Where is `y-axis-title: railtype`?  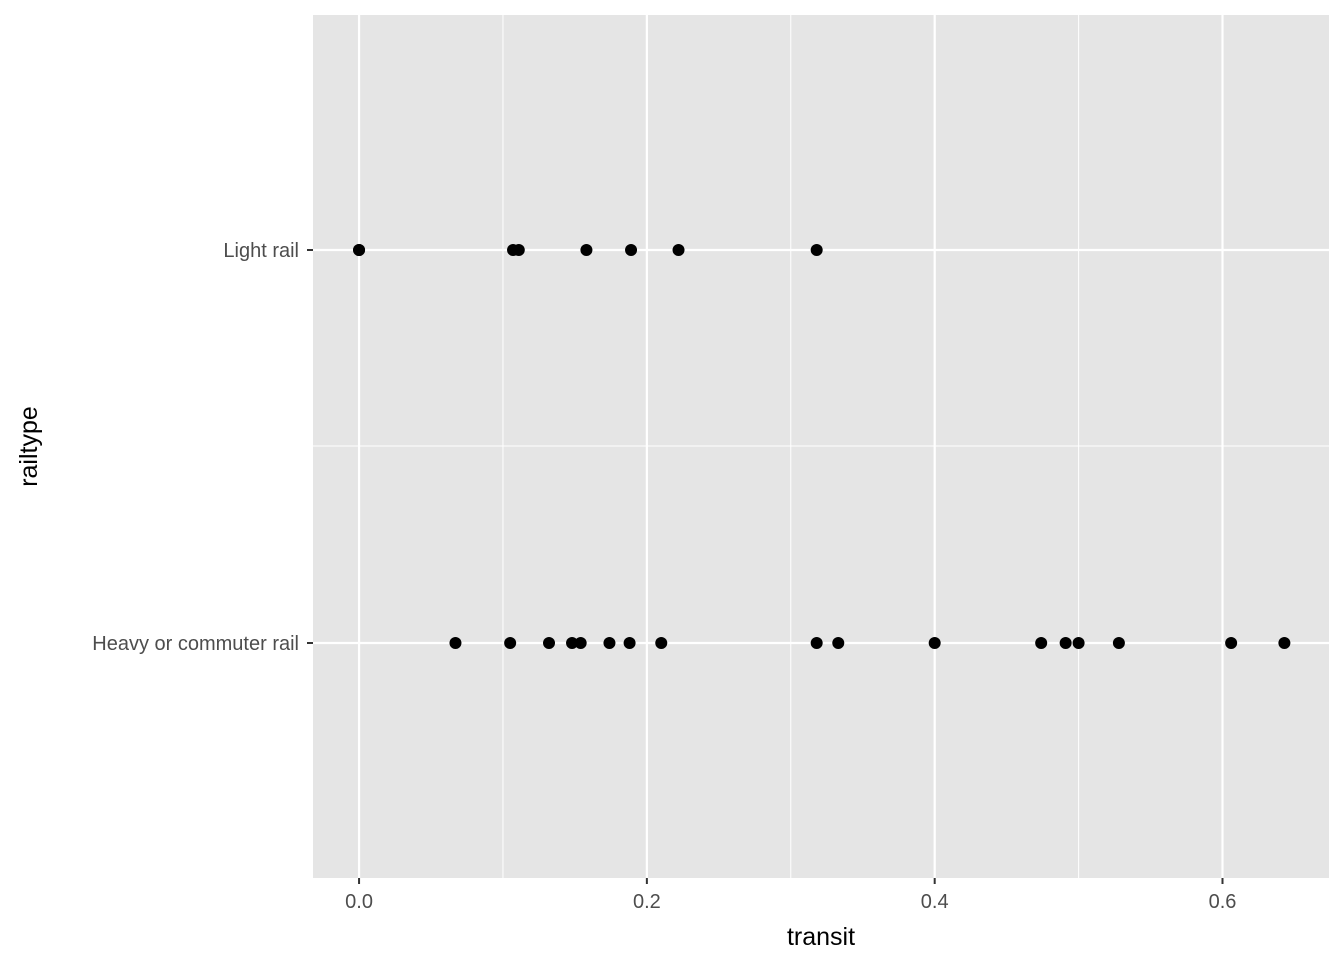 y-axis-title: railtype is located at coordinates (29, 446).